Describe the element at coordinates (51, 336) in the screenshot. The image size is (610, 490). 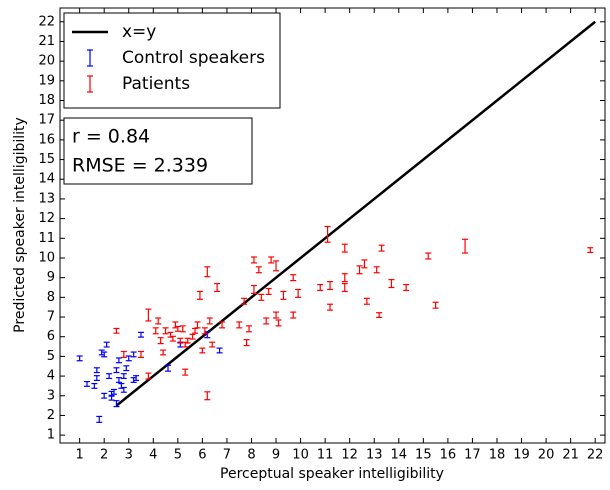
I see `y-tick-label: 6` at that location.